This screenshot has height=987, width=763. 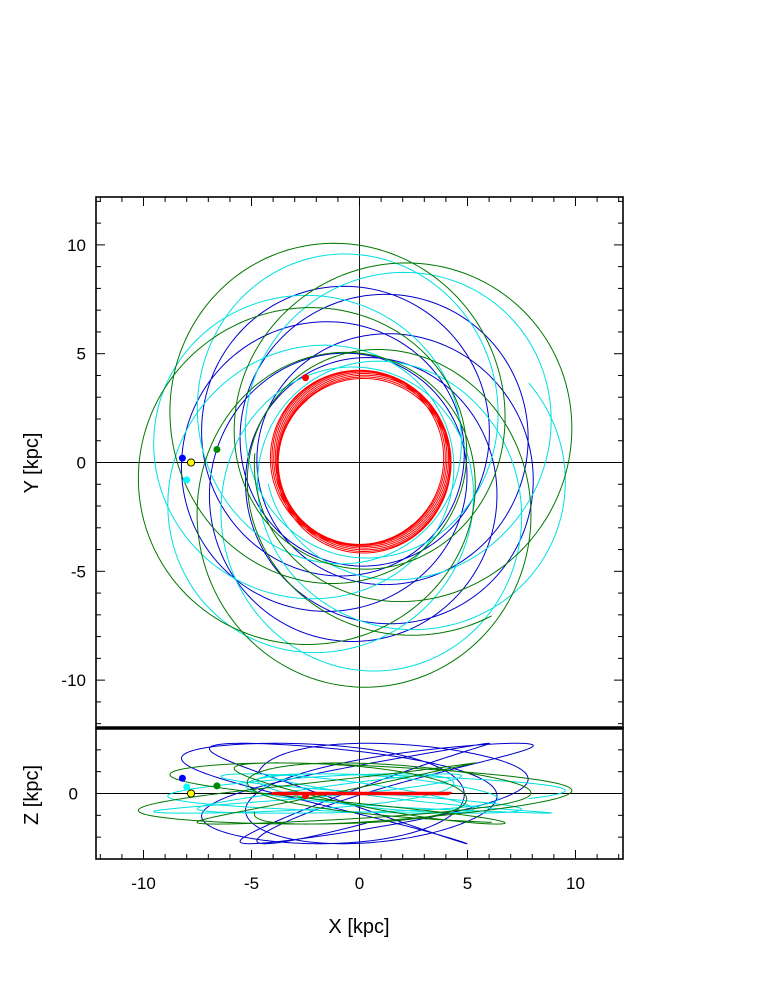 What do you see at coordinates (244, 787) in the screenshot?
I see `xz-markers` at bounding box center [244, 787].